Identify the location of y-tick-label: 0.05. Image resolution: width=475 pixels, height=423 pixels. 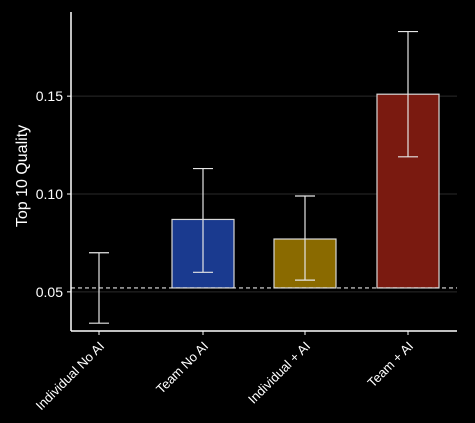
(49, 292).